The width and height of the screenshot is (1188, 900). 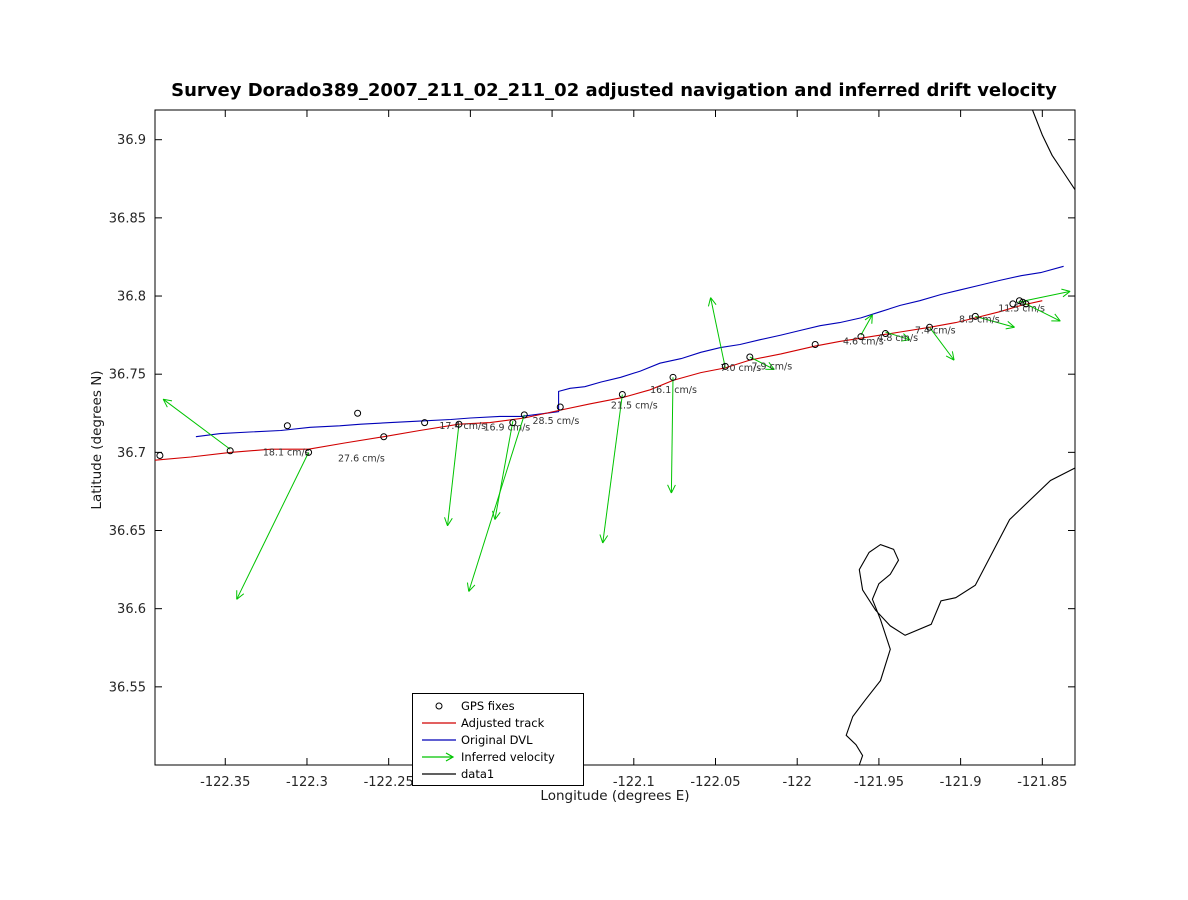 What do you see at coordinates (498, 773) in the screenshot?
I see `legend-item-data1: data1` at bounding box center [498, 773].